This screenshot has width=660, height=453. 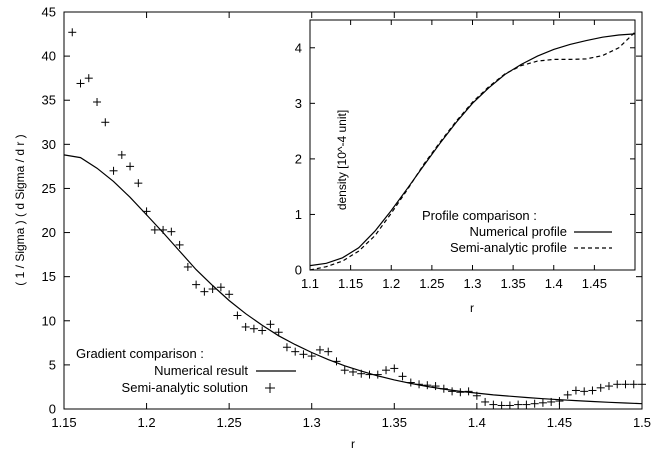 I want to click on main-y-tick-label: 35, so click(x=49, y=100).